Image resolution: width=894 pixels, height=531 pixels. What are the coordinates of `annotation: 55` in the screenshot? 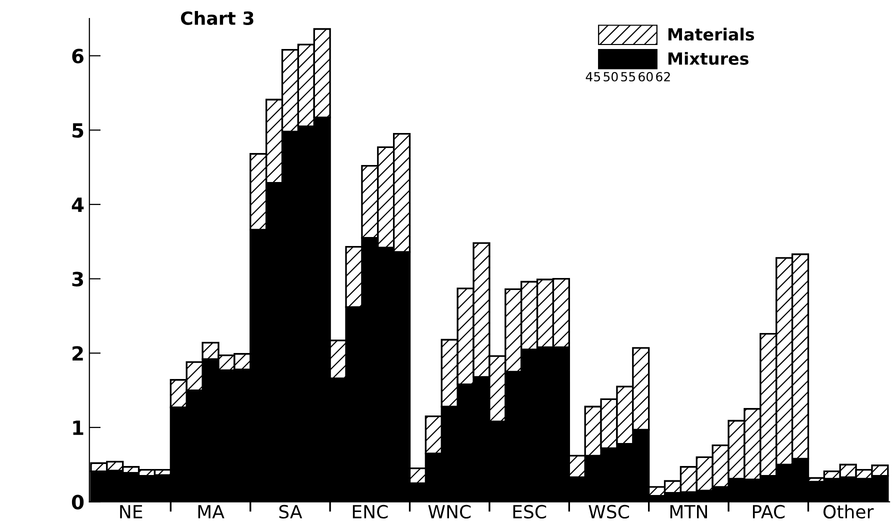 It's located at (628, 77).